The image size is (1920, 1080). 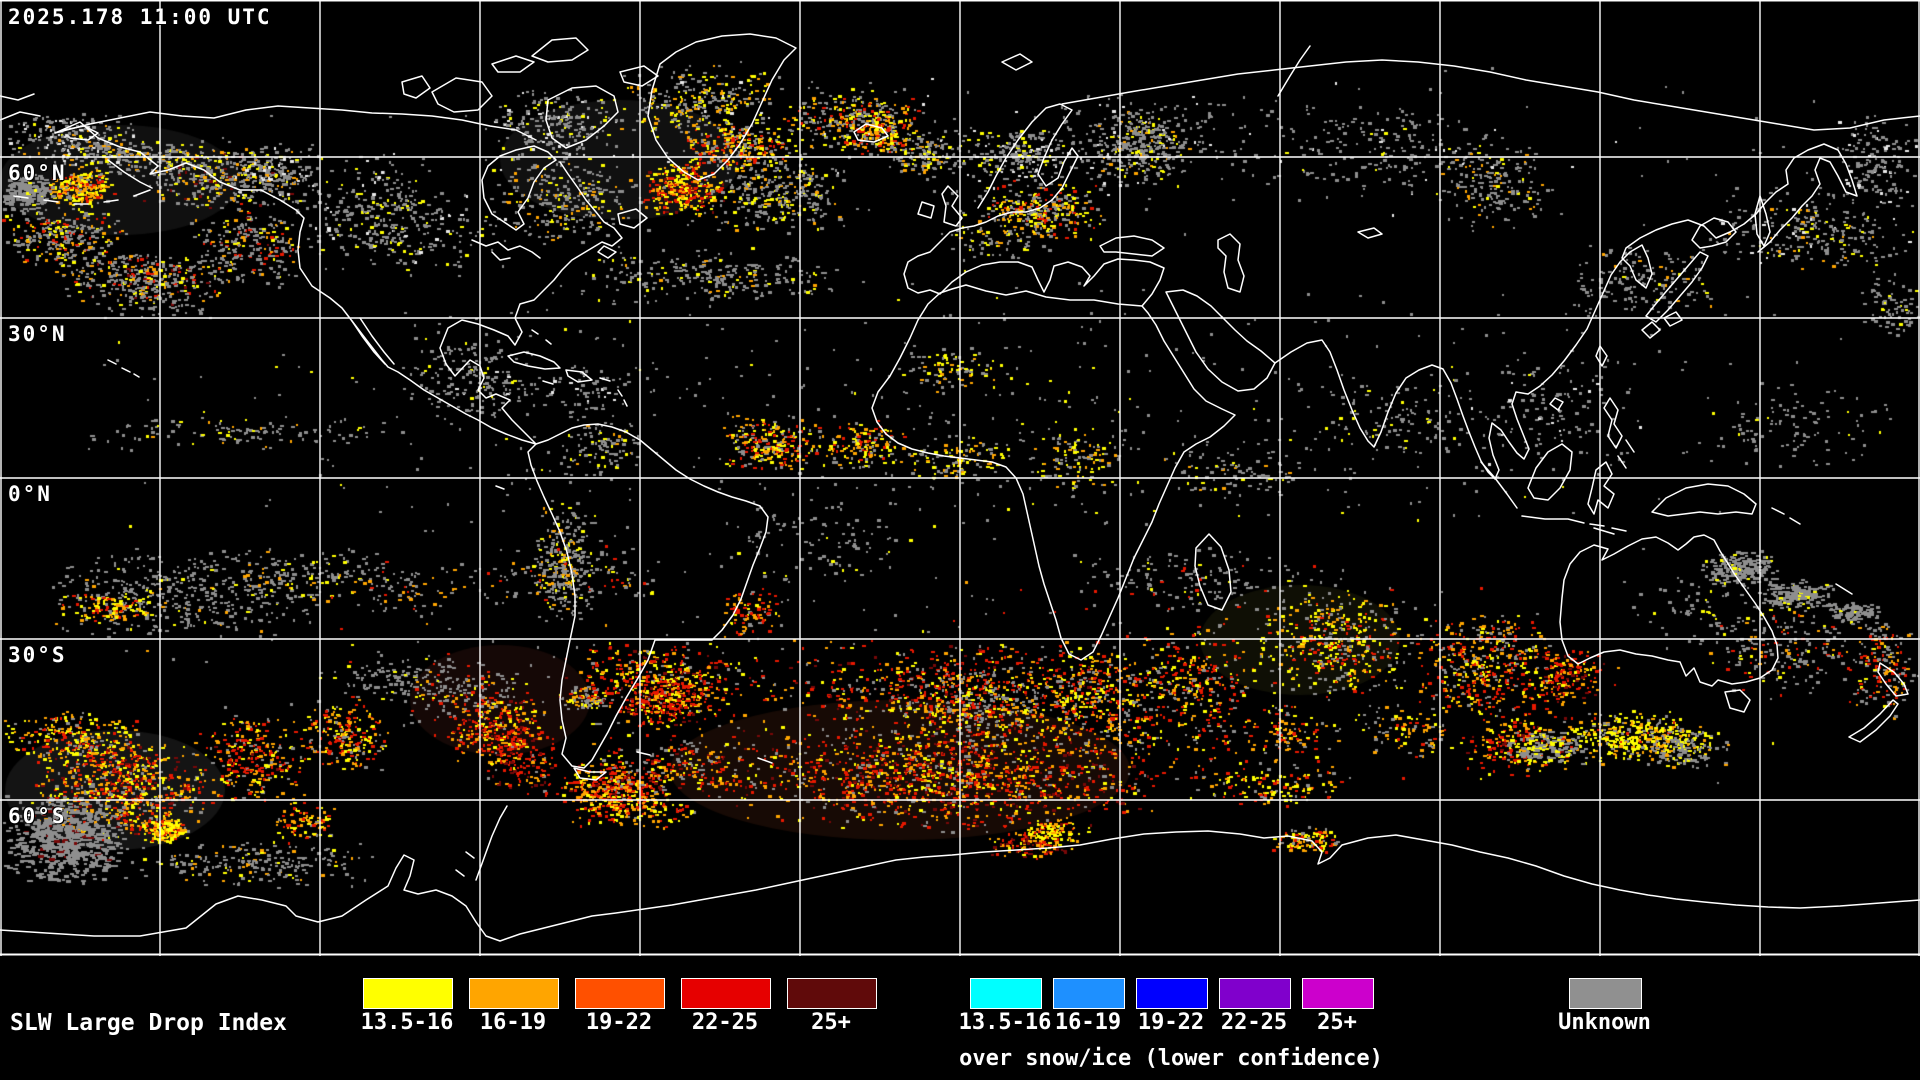 I want to click on seward-peninsula, so click(x=81, y=133).